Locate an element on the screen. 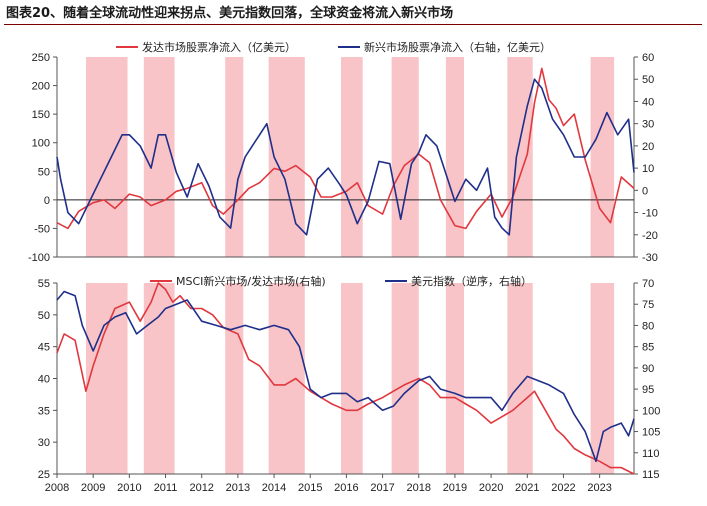 The height and width of the screenshot is (506, 707). top-right-tick-label: -10 is located at coordinates (650, 214).